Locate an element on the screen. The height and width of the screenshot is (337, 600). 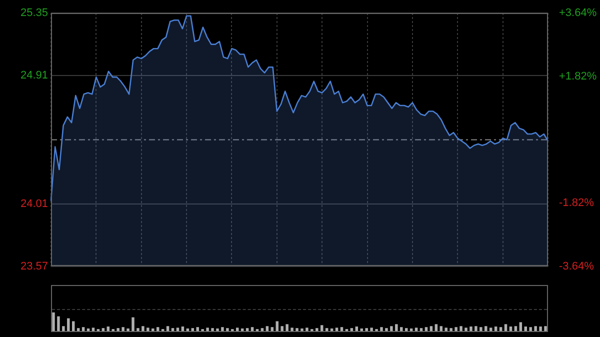
y2-tick-label: -1.82% is located at coordinates (576, 203).